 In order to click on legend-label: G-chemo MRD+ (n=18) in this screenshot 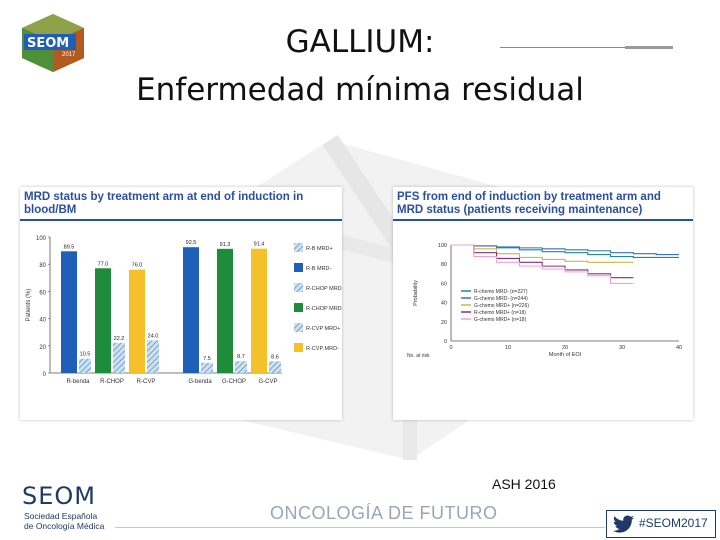, I will do `click(500, 320)`.